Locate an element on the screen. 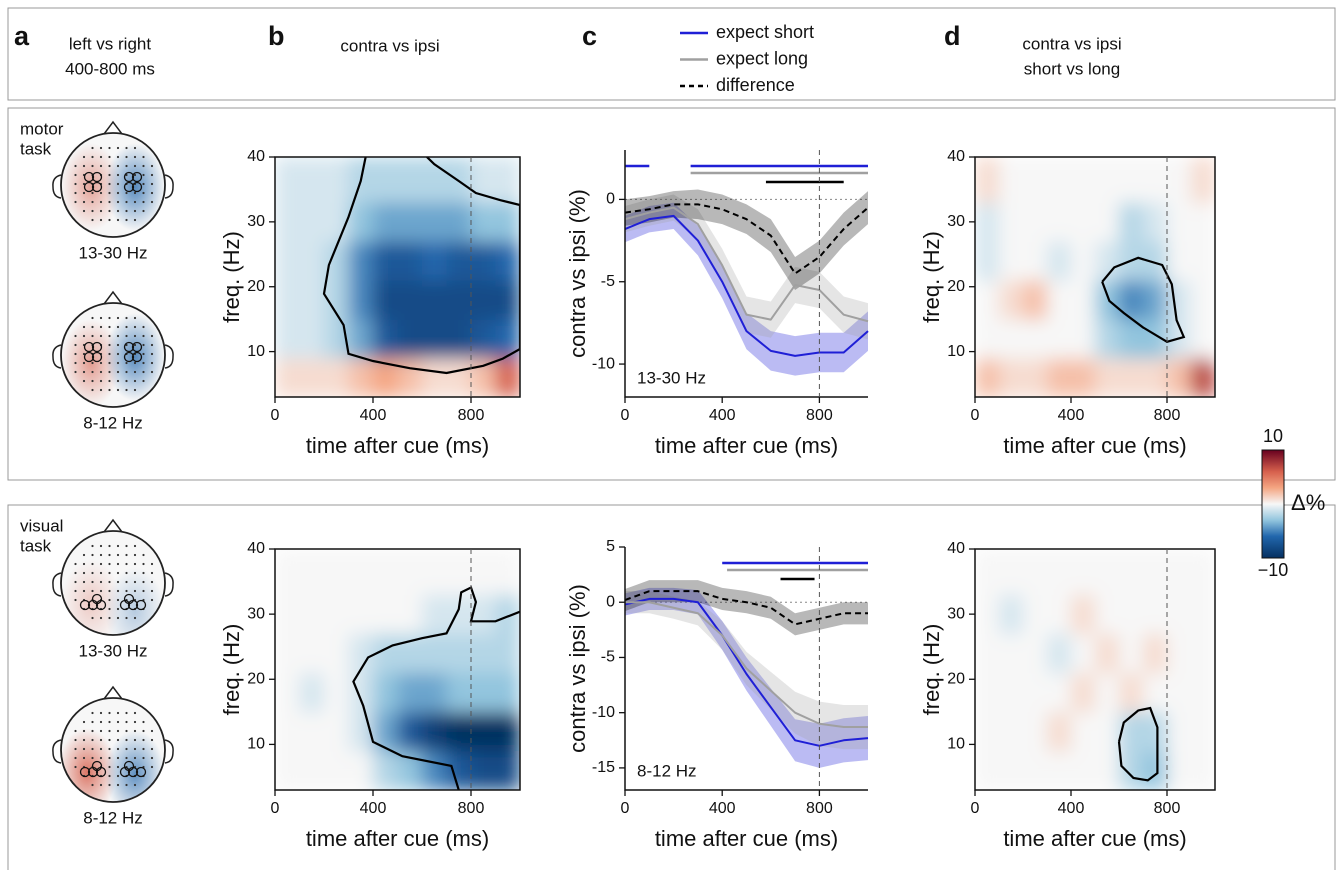 The height and width of the screenshot is (870, 1341). y-tick-label: 10 is located at coordinates (256, 744).